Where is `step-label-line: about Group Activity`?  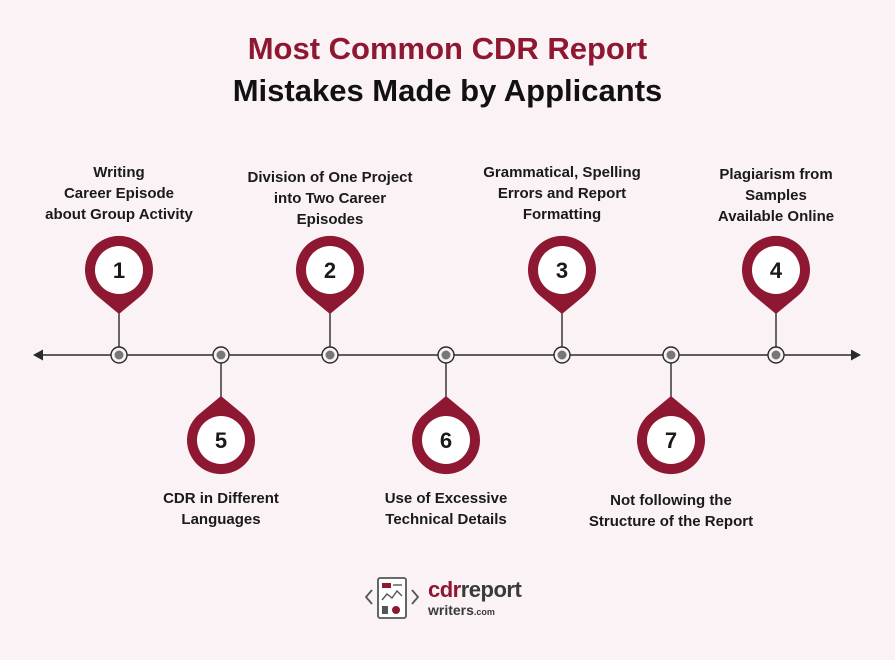
step-label-line: about Group Activity is located at coordinates (119, 214).